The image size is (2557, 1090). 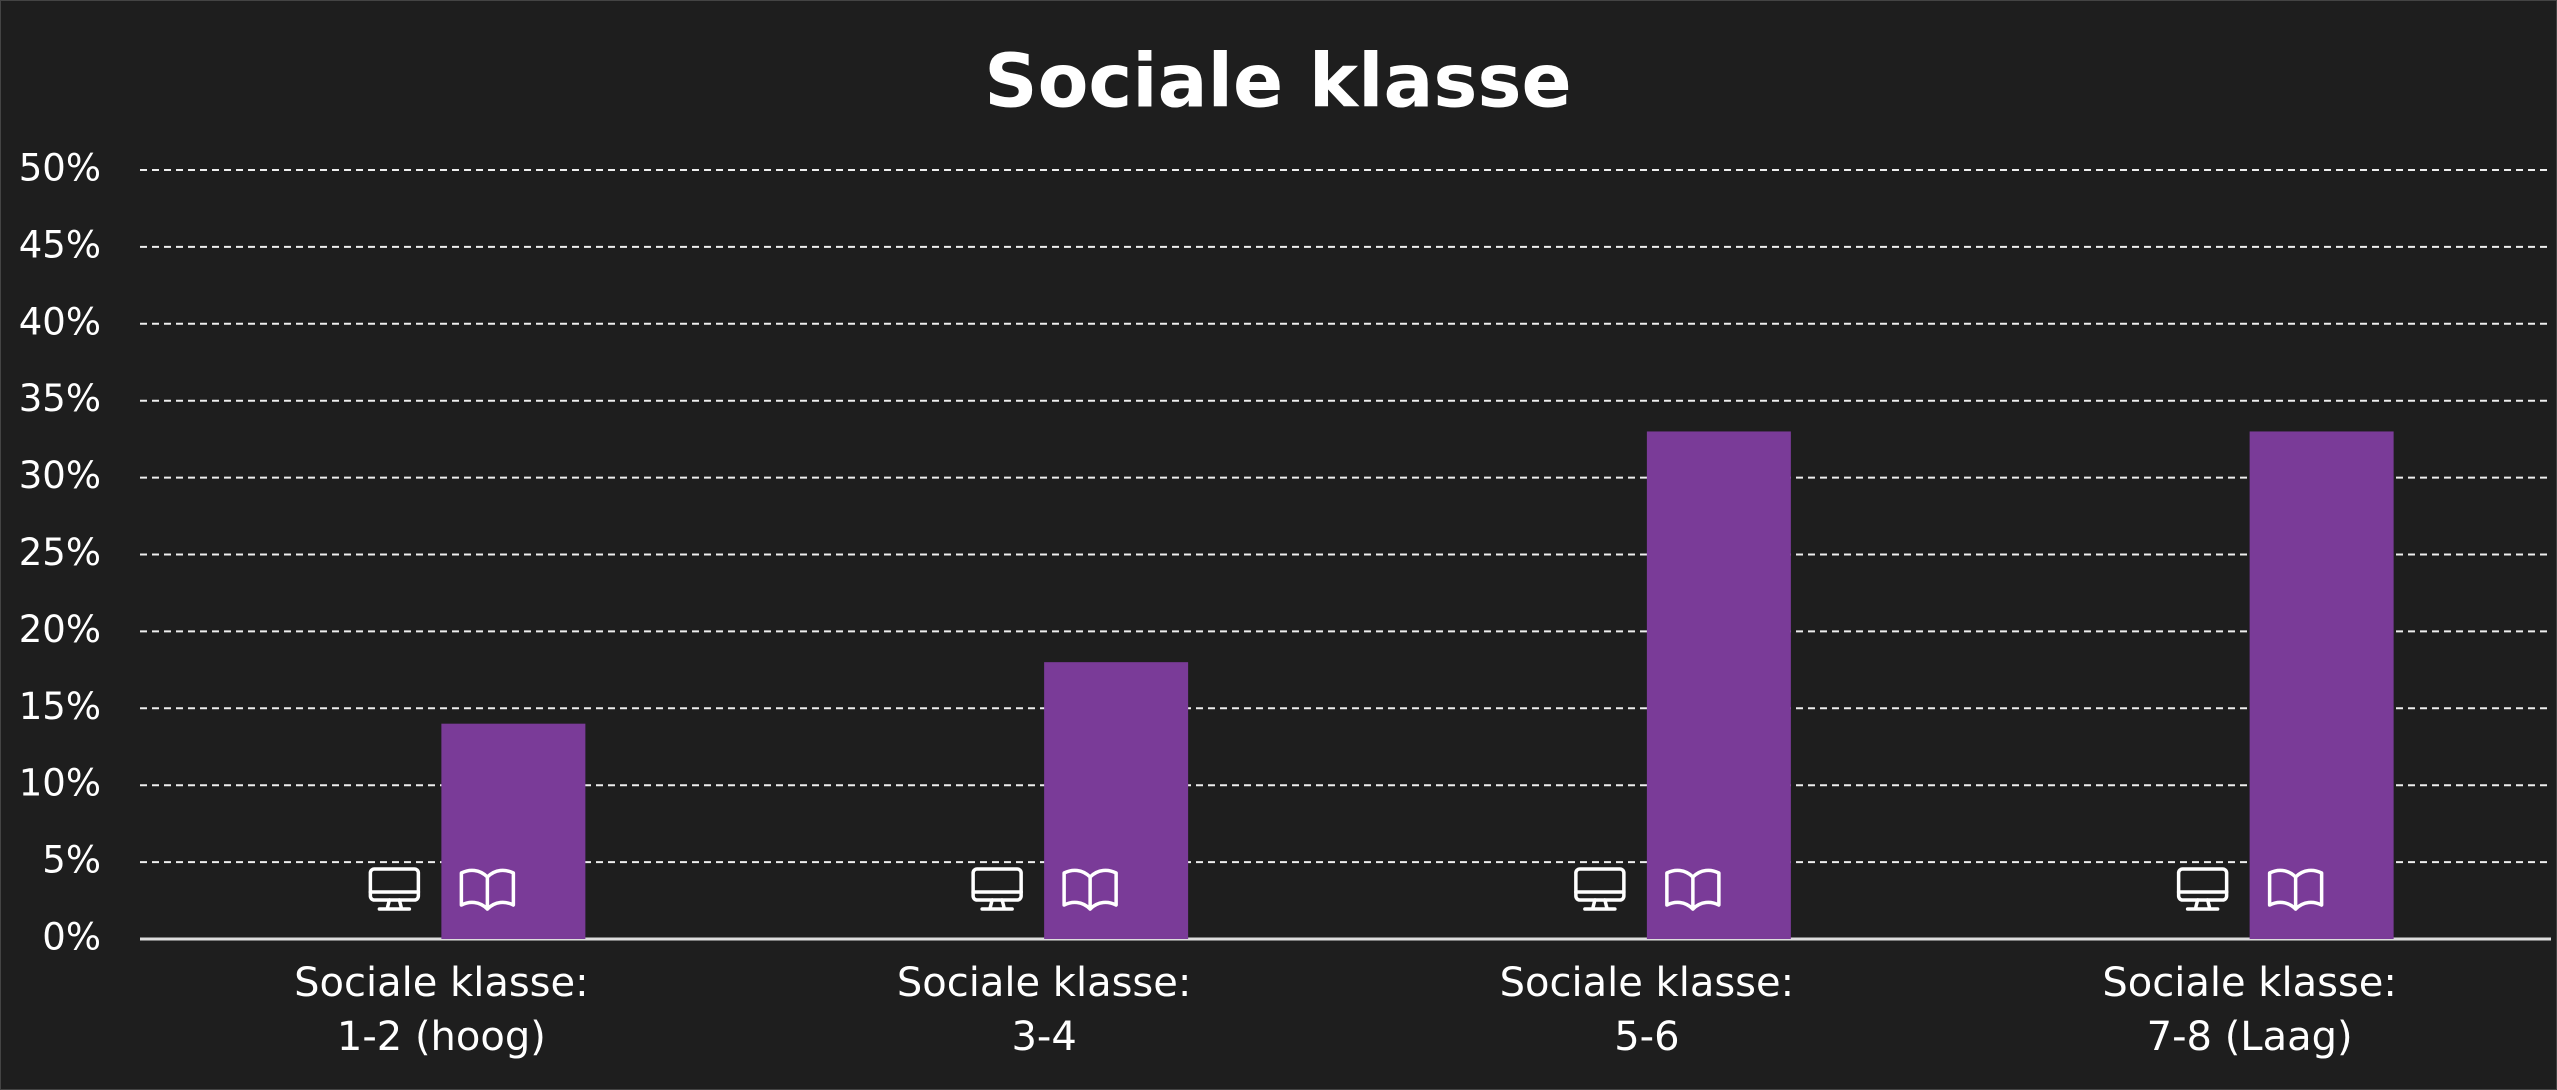 I want to click on x-tick-label: 5-6, so click(x=1646, y=1037).